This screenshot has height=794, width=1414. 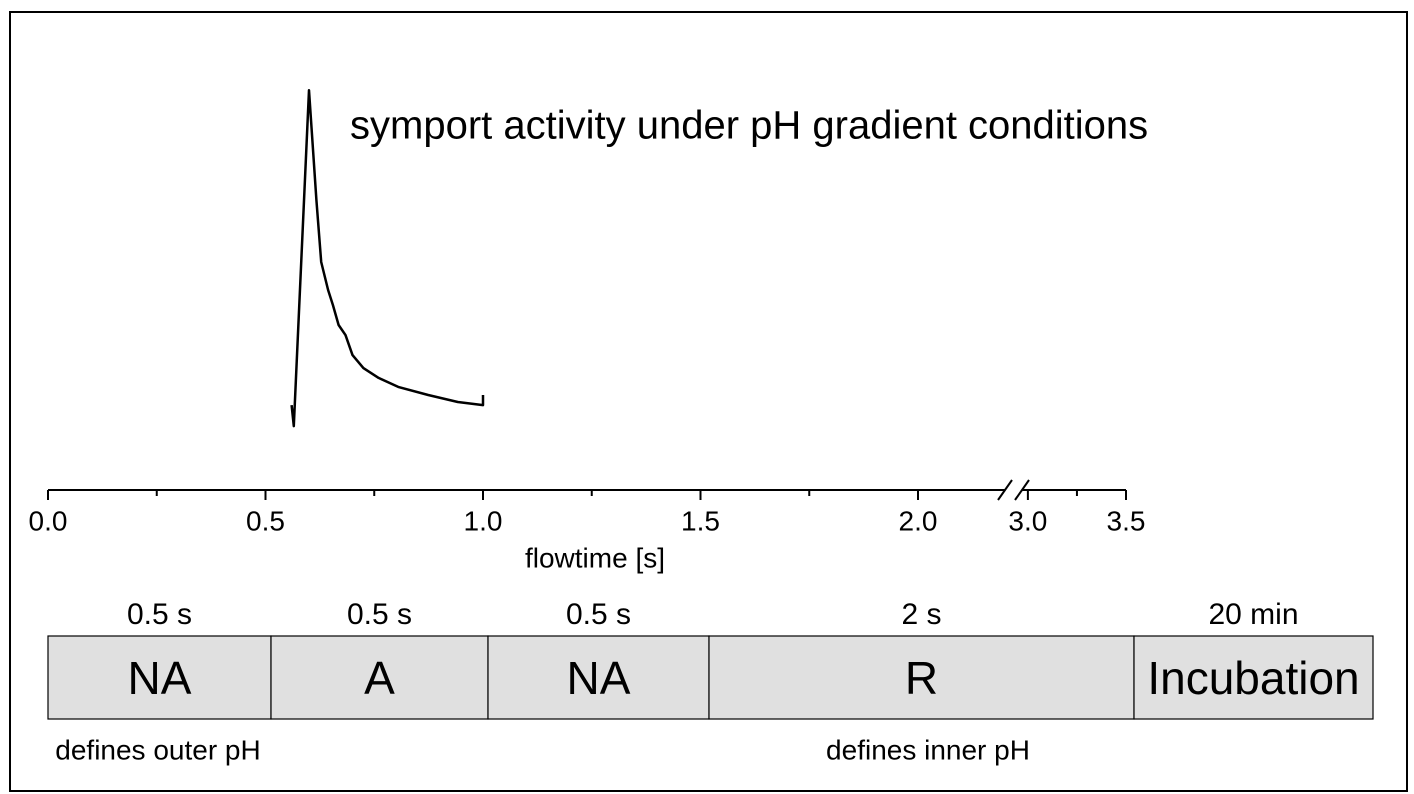 I want to click on note: defines outer pH, so click(x=157, y=749).